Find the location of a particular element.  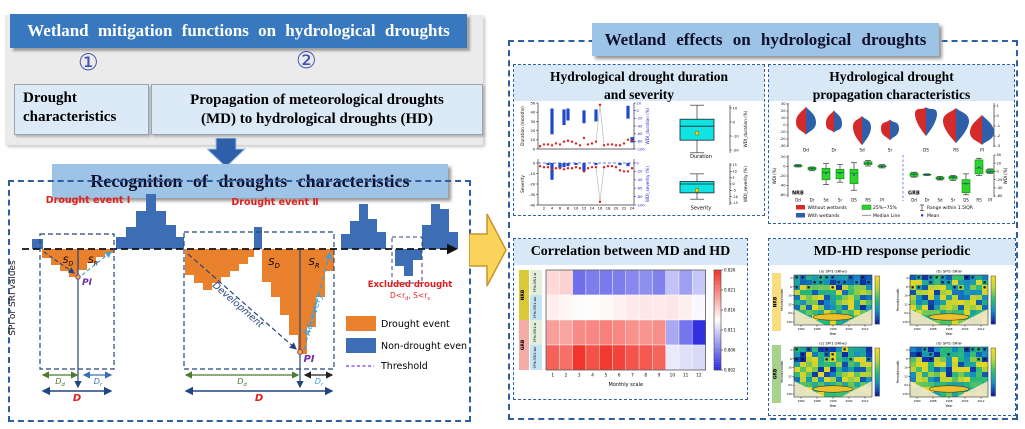

svg-text: D<rd​, S<rs​ is located at coordinates (410, 296).